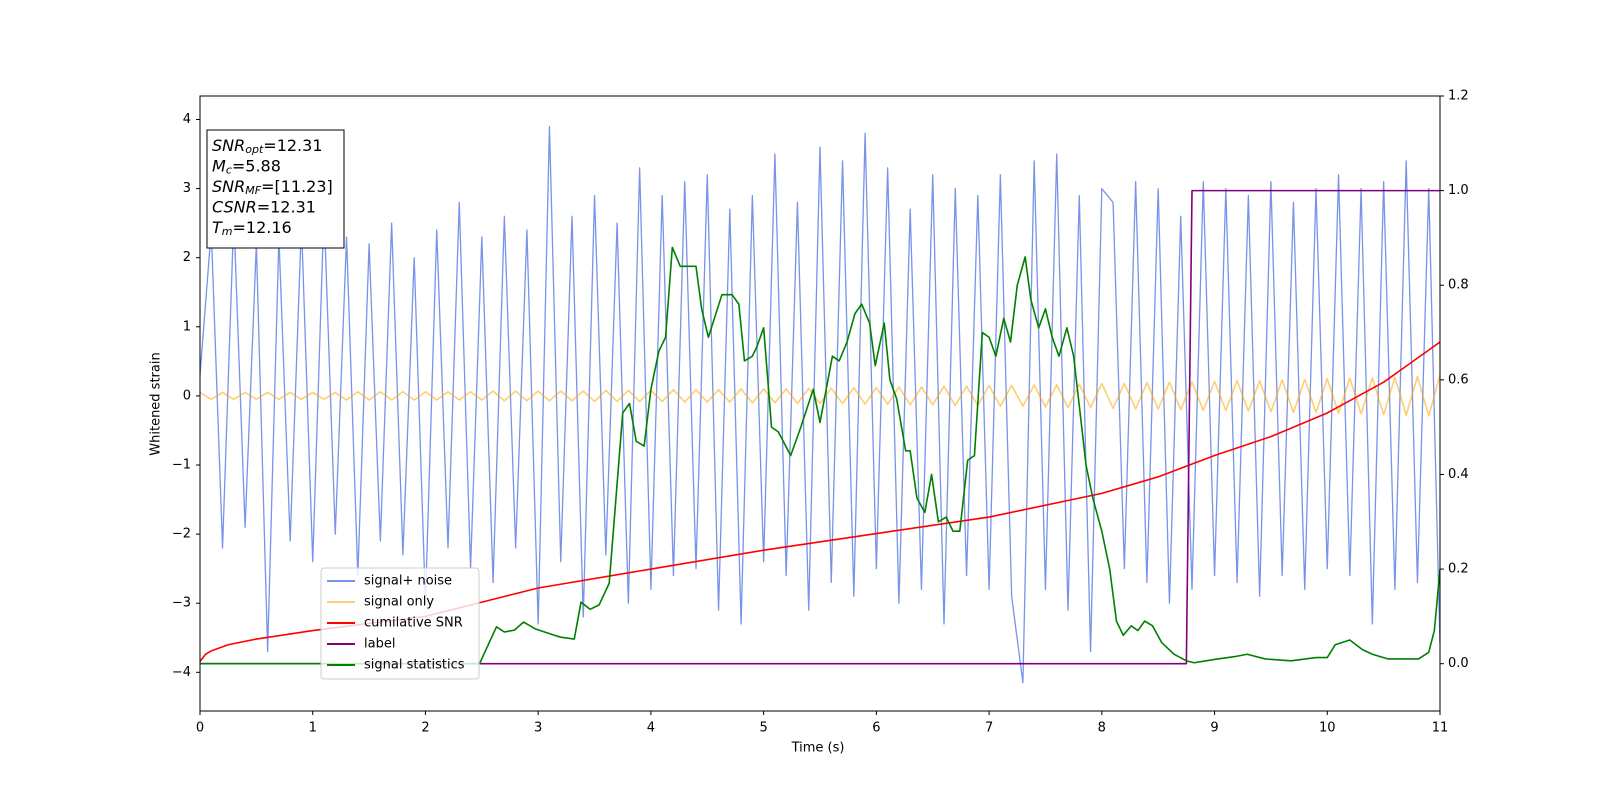  What do you see at coordinates (262, 227) in the screenshot?
I see `annotation-value: =12.16` at bounding box center [262, 227].